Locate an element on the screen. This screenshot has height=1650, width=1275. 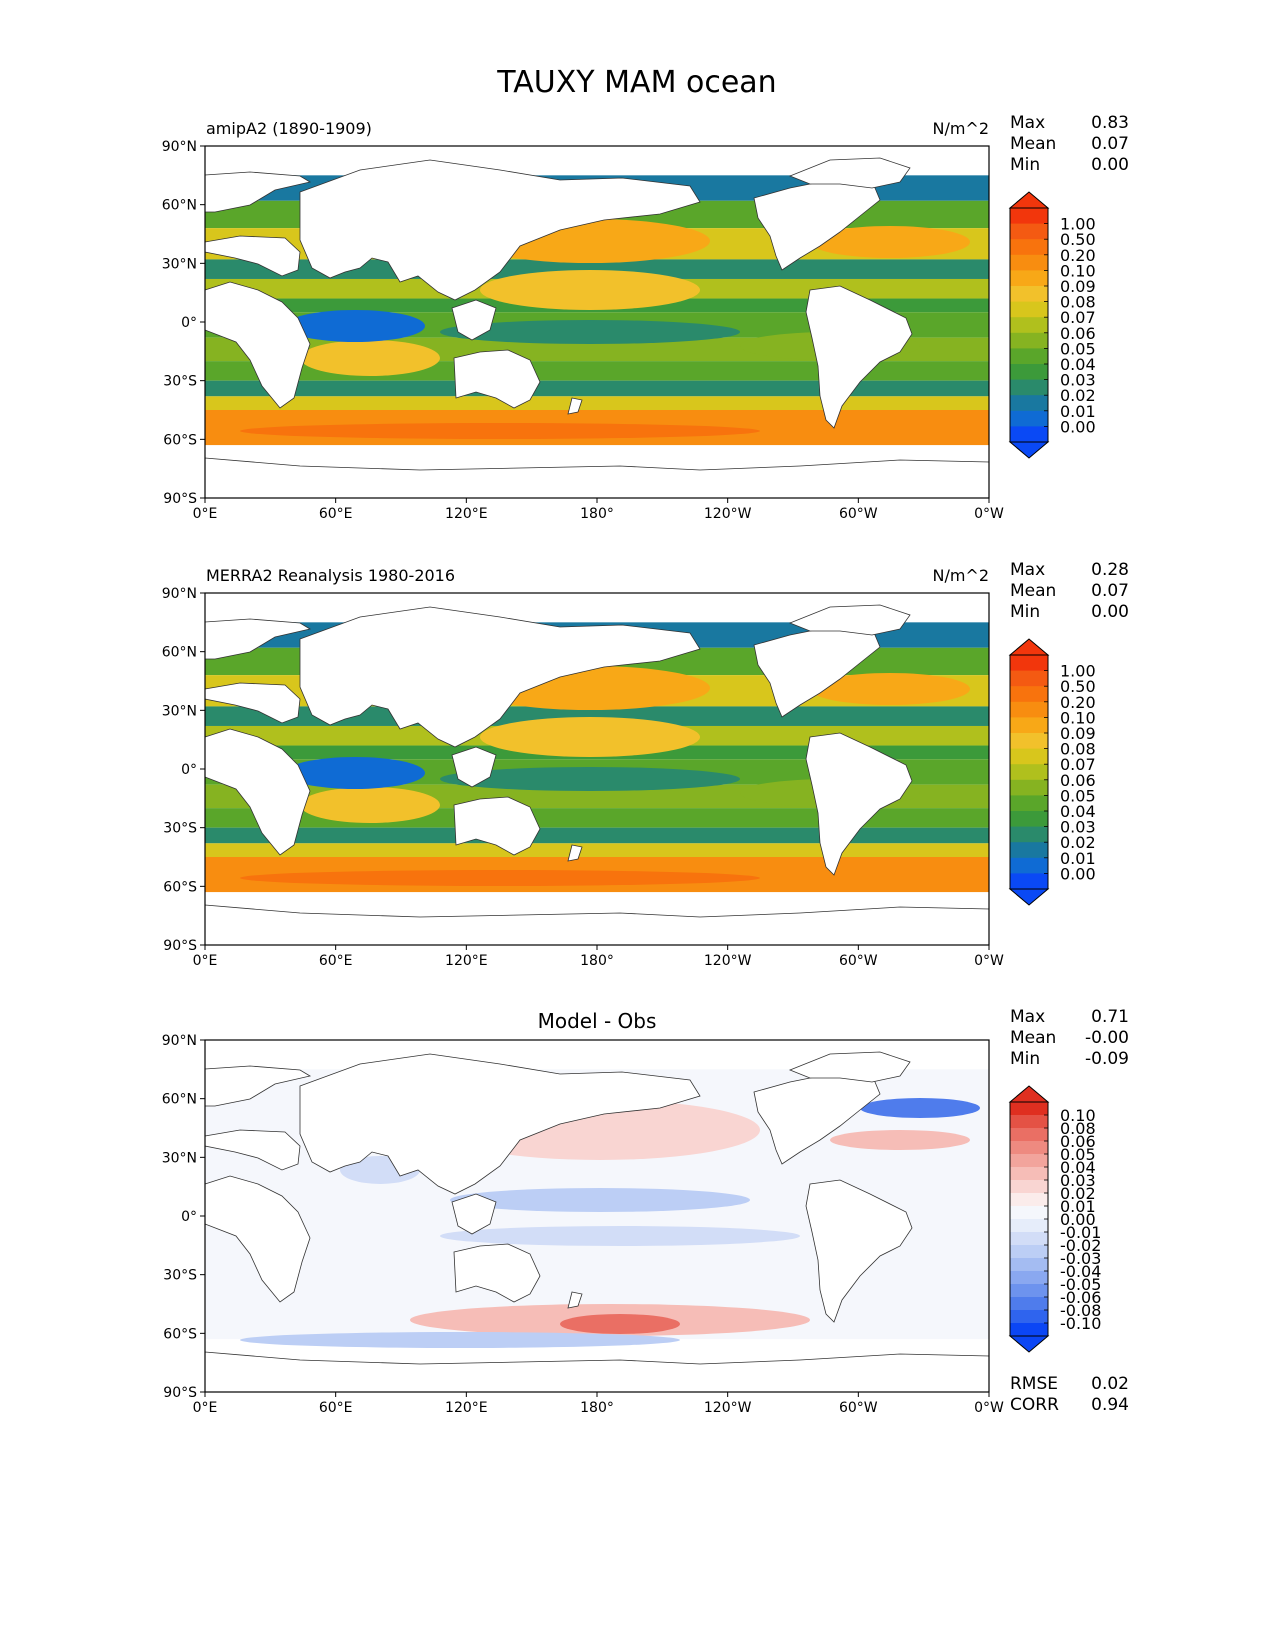
stat-value: 0.83 is located at coordinates (1110, 123).